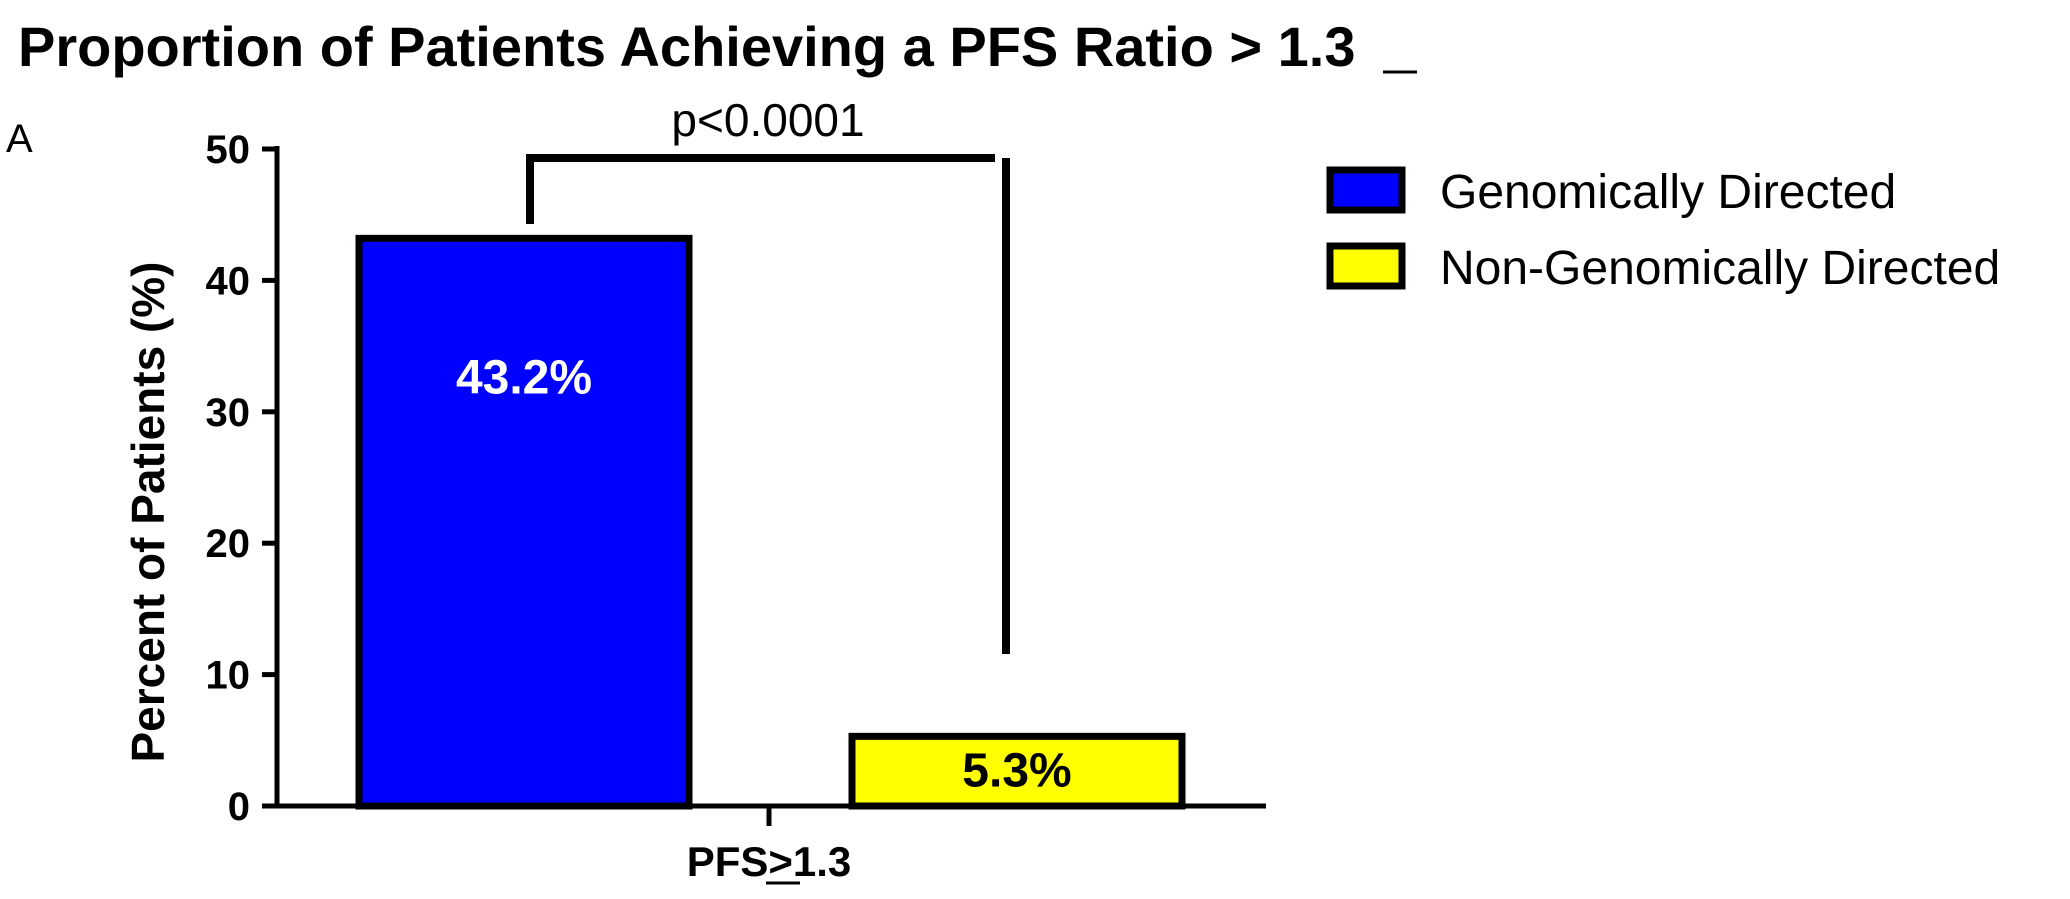 The image size is (2070, 899). I want to click on significance-bracket, so click(760, 189).